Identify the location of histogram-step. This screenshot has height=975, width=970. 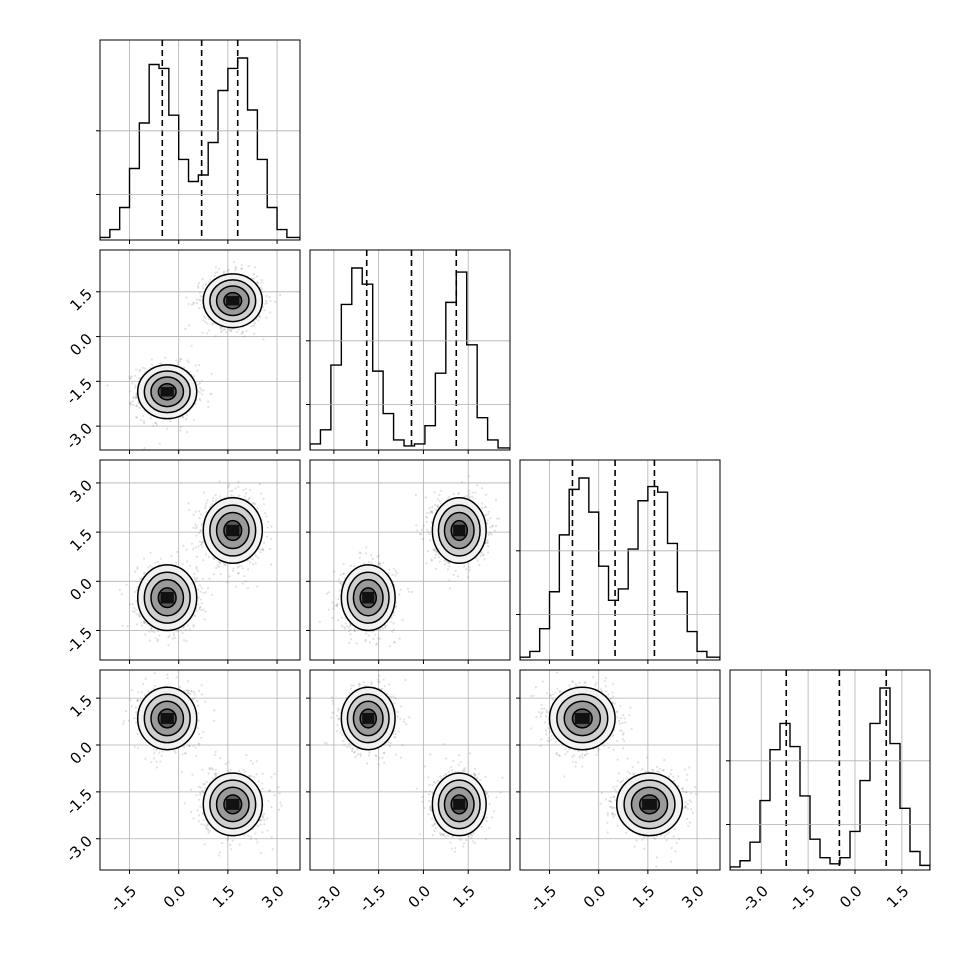
(200, 149).